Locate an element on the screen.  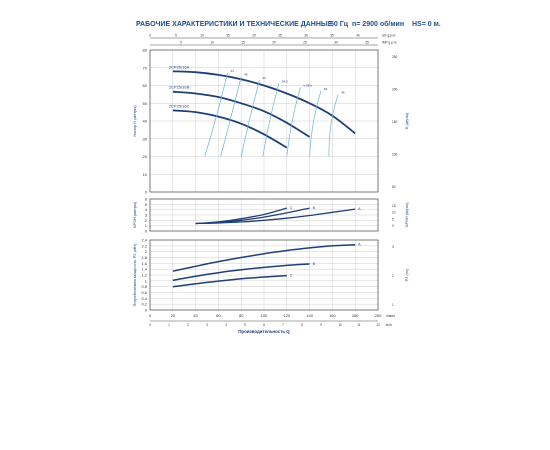
x-tick-secondary: 12 is located at coordinates (378, 325).